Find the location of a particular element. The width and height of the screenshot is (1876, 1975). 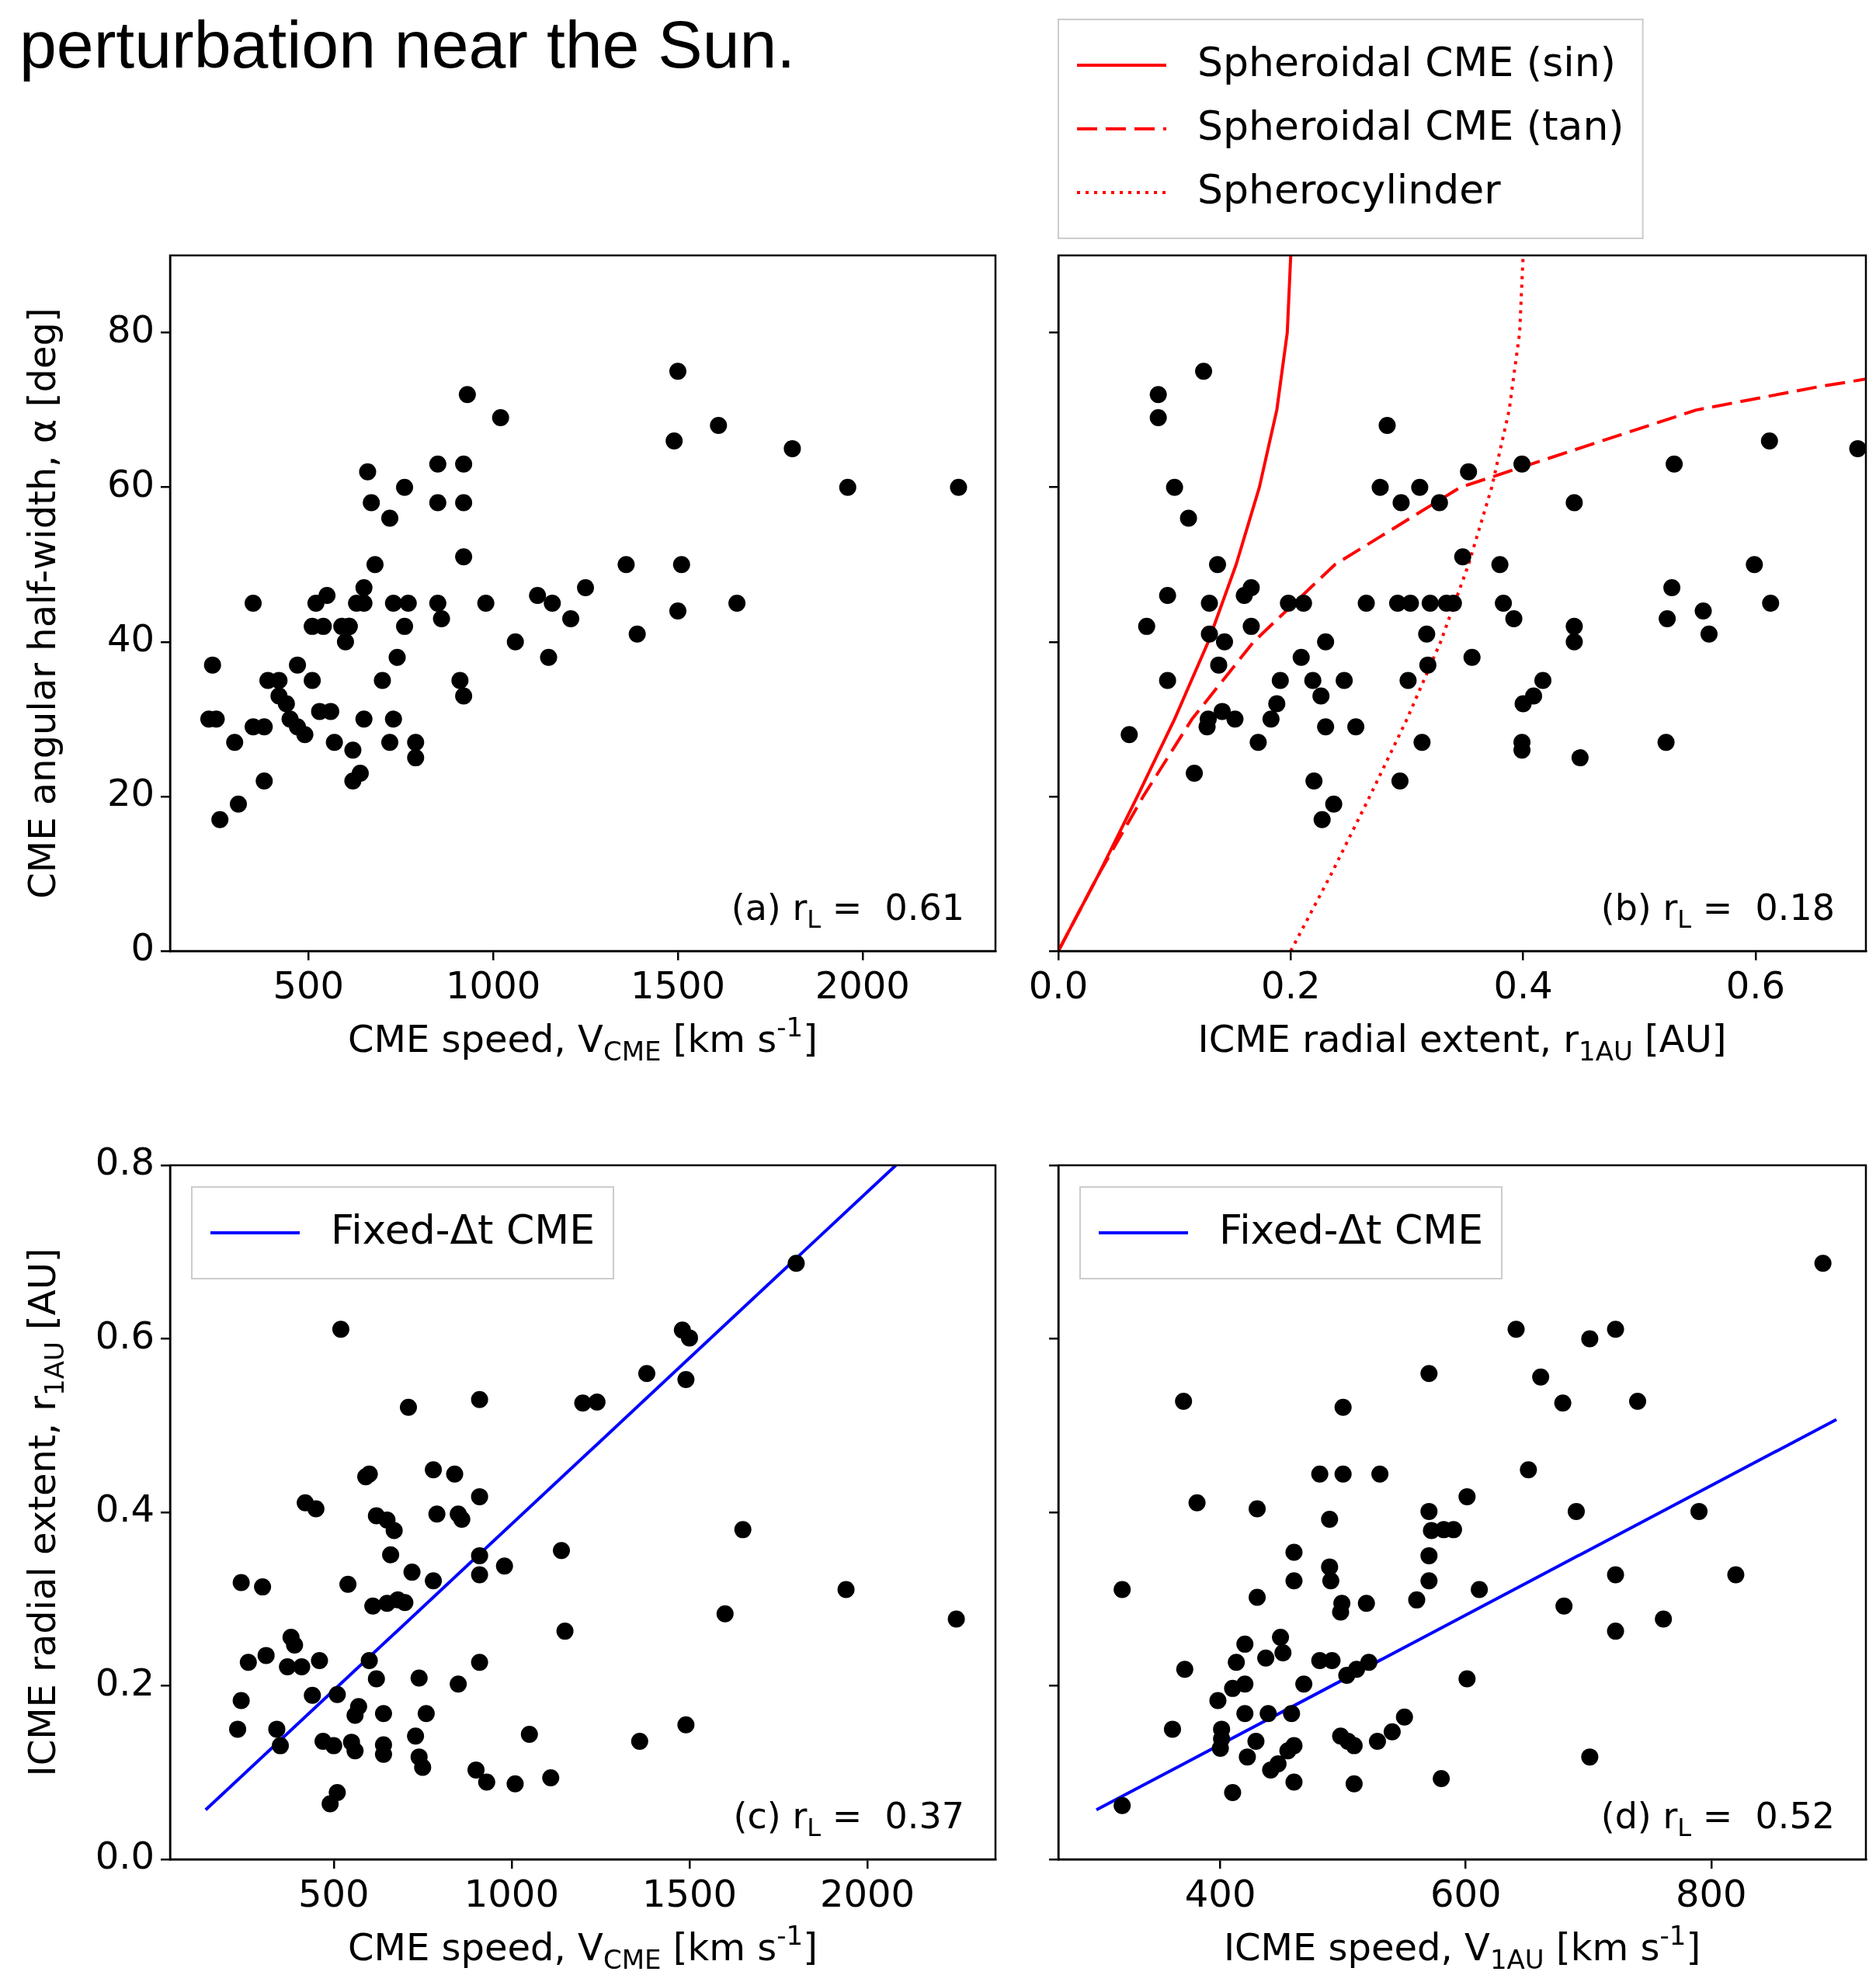

y-tick-label: 0.2 is located at coordinates (125, 1682).